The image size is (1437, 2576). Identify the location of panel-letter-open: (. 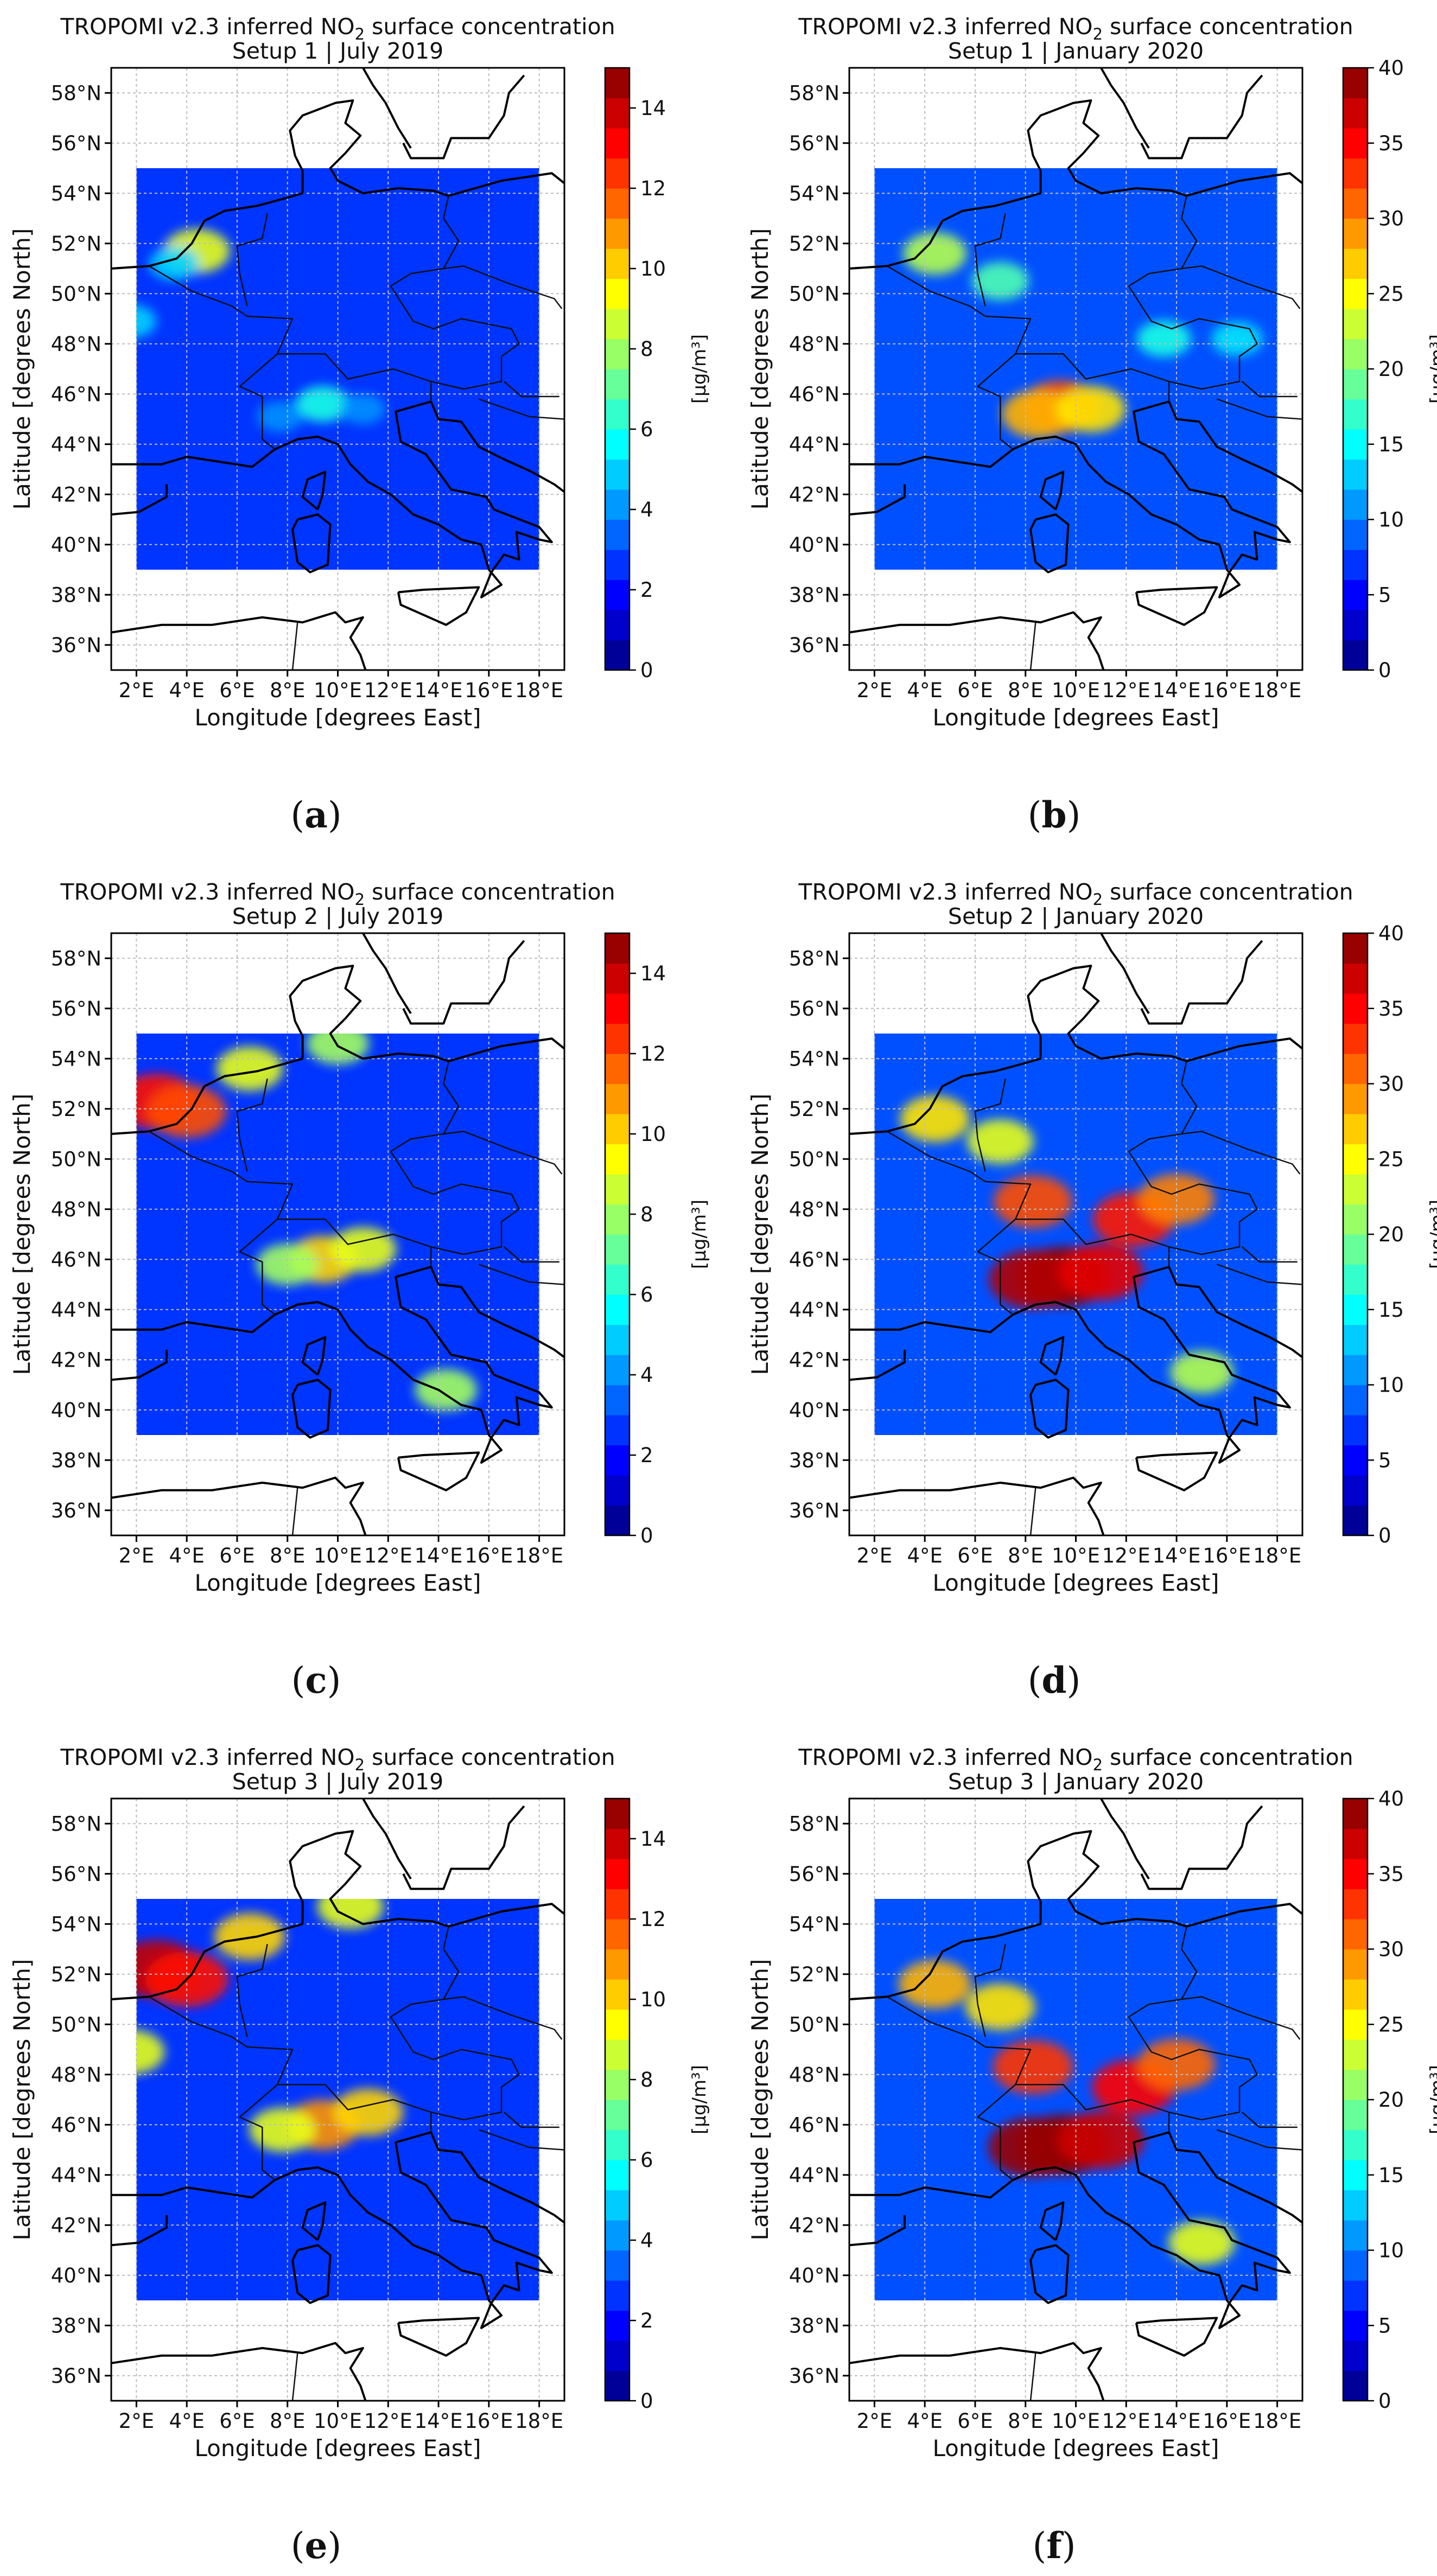
(1035, 1680).